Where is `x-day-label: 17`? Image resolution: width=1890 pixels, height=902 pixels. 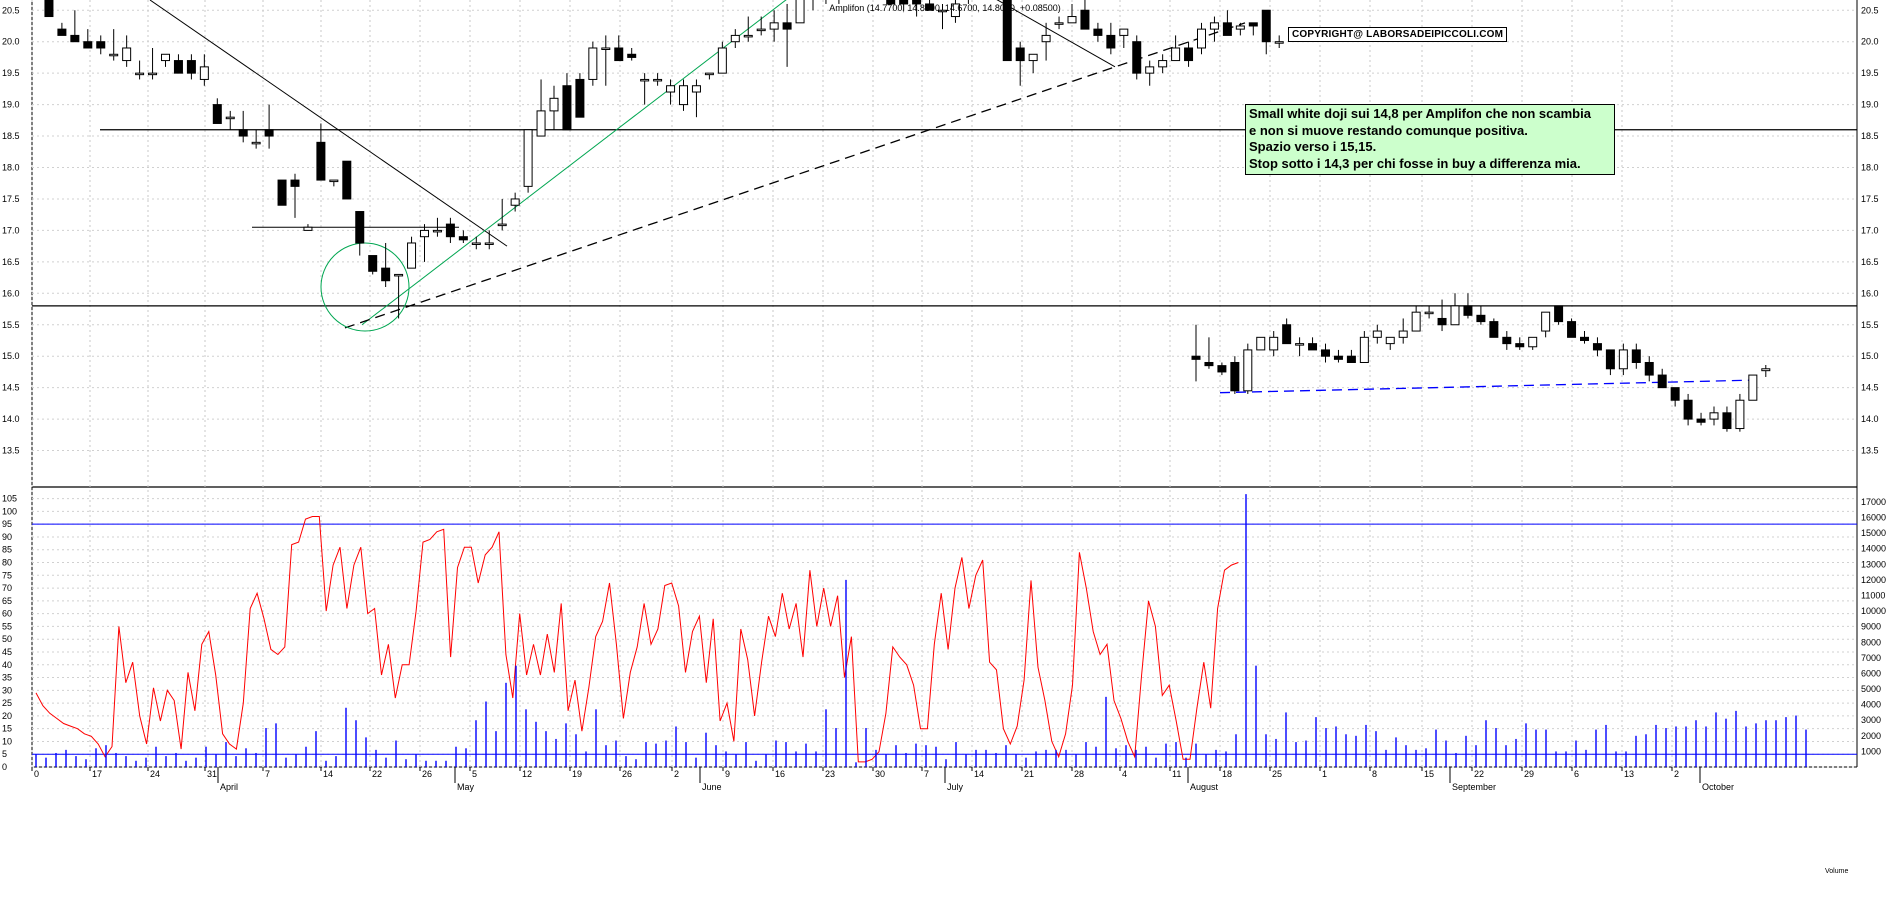
x-day-label: 17 is located at coordinates (97, 774).